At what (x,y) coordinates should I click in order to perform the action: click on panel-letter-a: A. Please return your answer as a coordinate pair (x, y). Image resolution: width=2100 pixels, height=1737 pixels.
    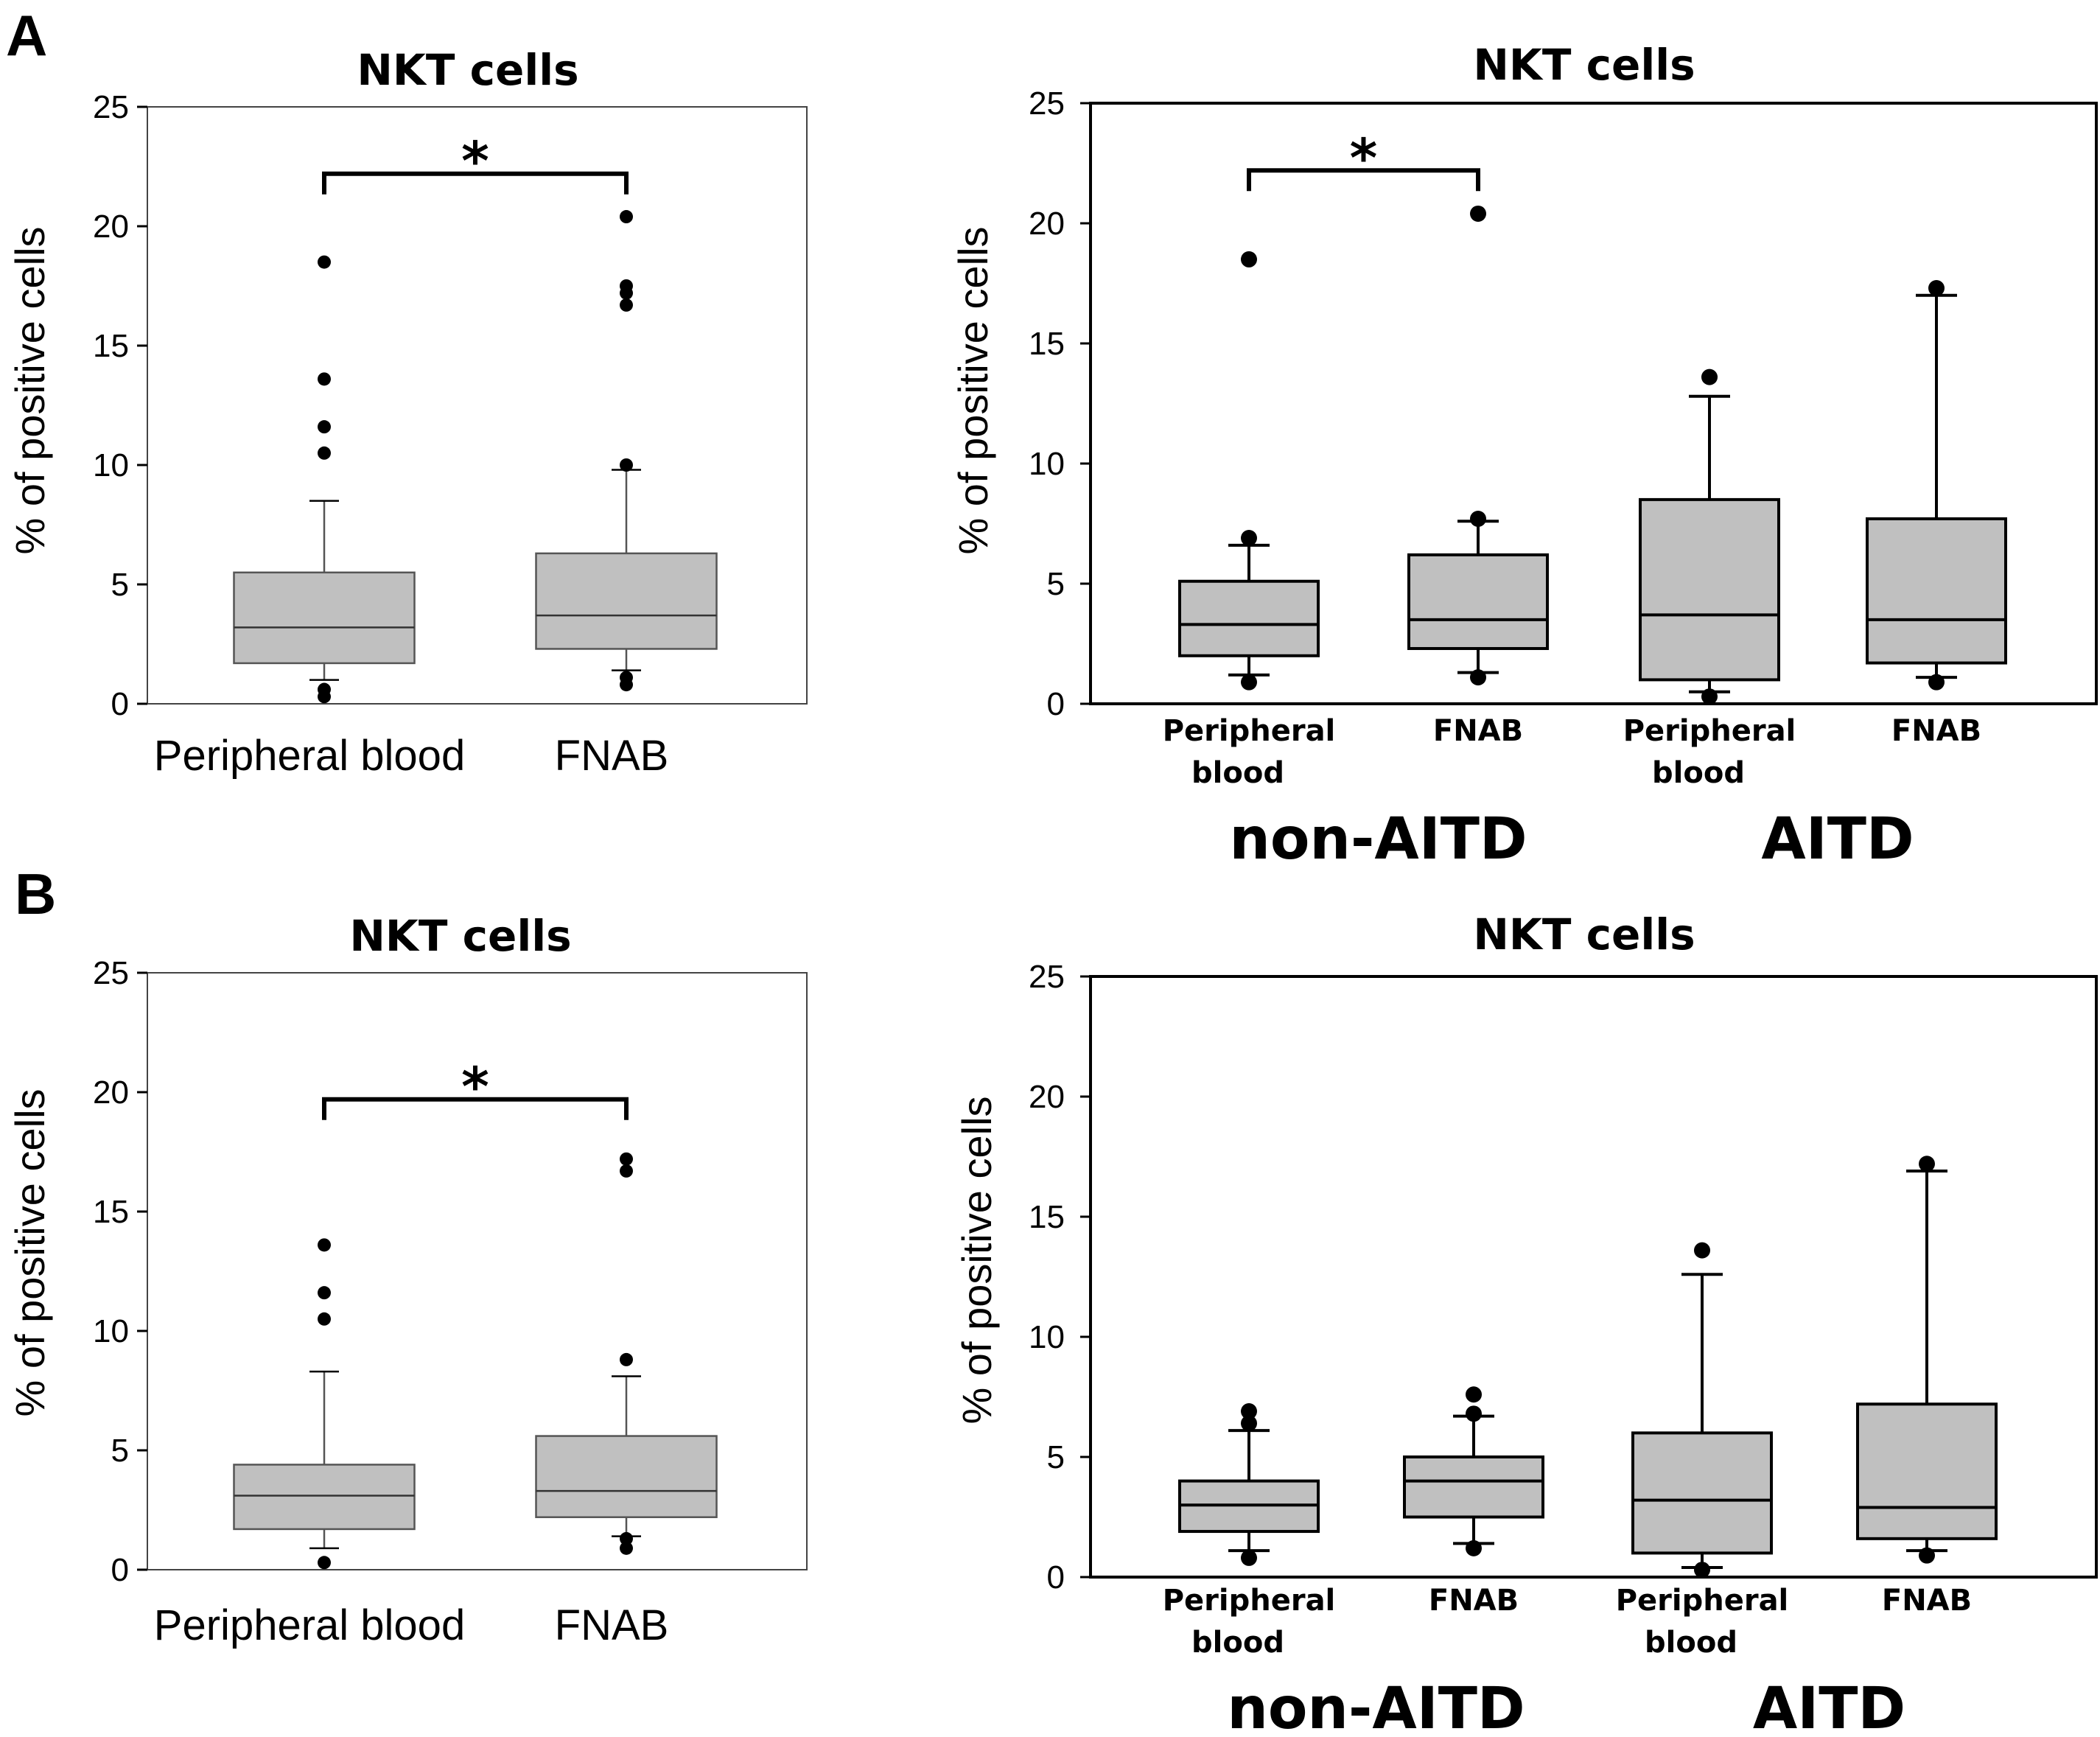
    Looking at the image, I should click on (26, 35).